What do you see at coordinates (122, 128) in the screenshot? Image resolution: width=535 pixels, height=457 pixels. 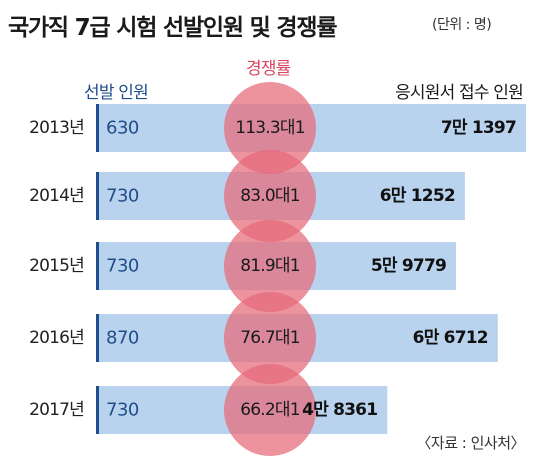 I see `selected-value: 630` at bounding box center [122, 128].